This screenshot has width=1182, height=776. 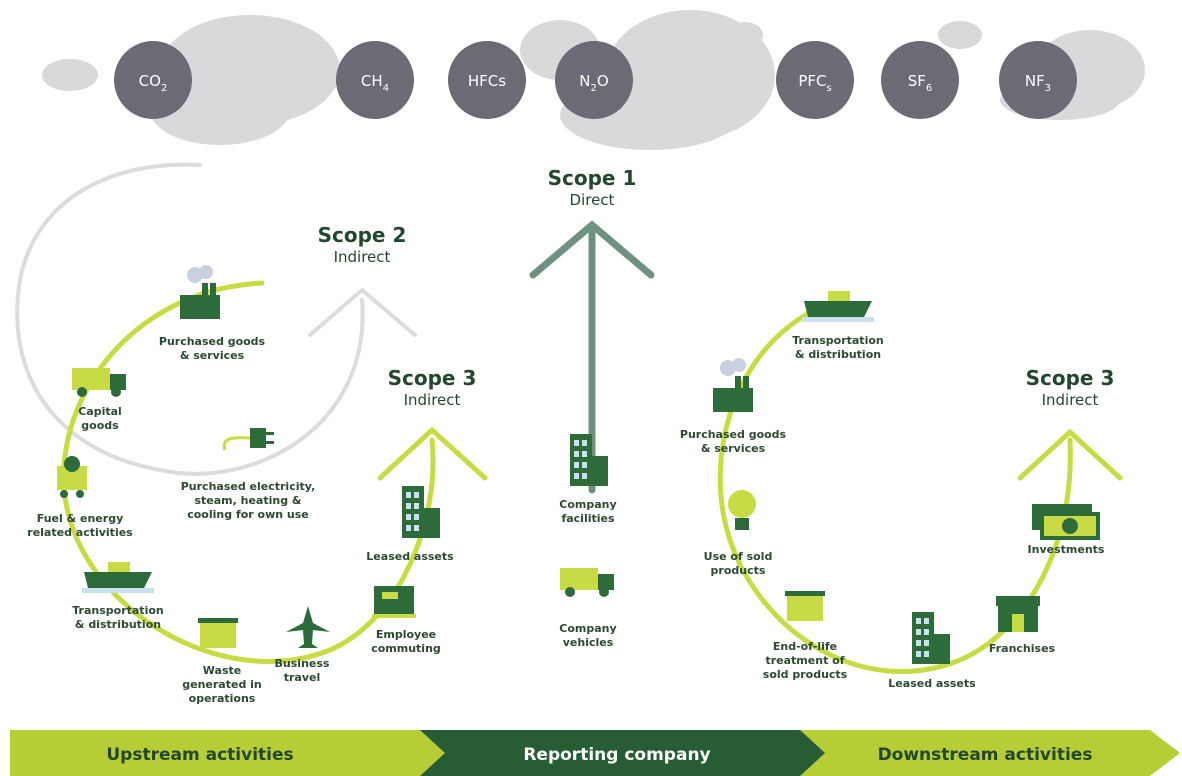 What do you see at coordinates (814, 83) in the screenshot?
I see `gas-label: PFCs` at bounding box center [814, 83].